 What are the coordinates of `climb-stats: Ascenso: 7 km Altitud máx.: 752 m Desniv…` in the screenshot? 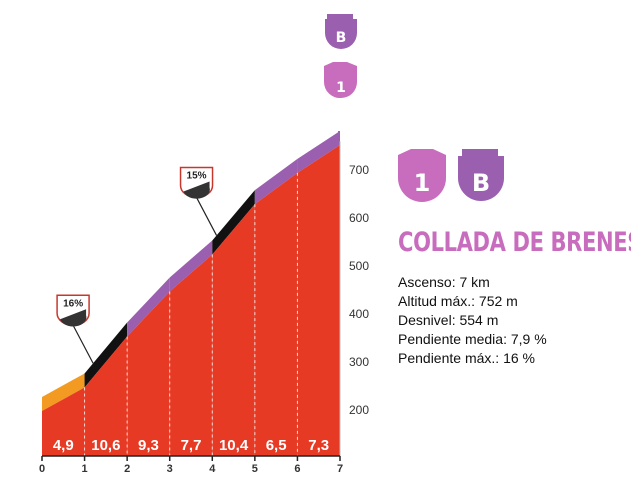 It's located at (510, 320).